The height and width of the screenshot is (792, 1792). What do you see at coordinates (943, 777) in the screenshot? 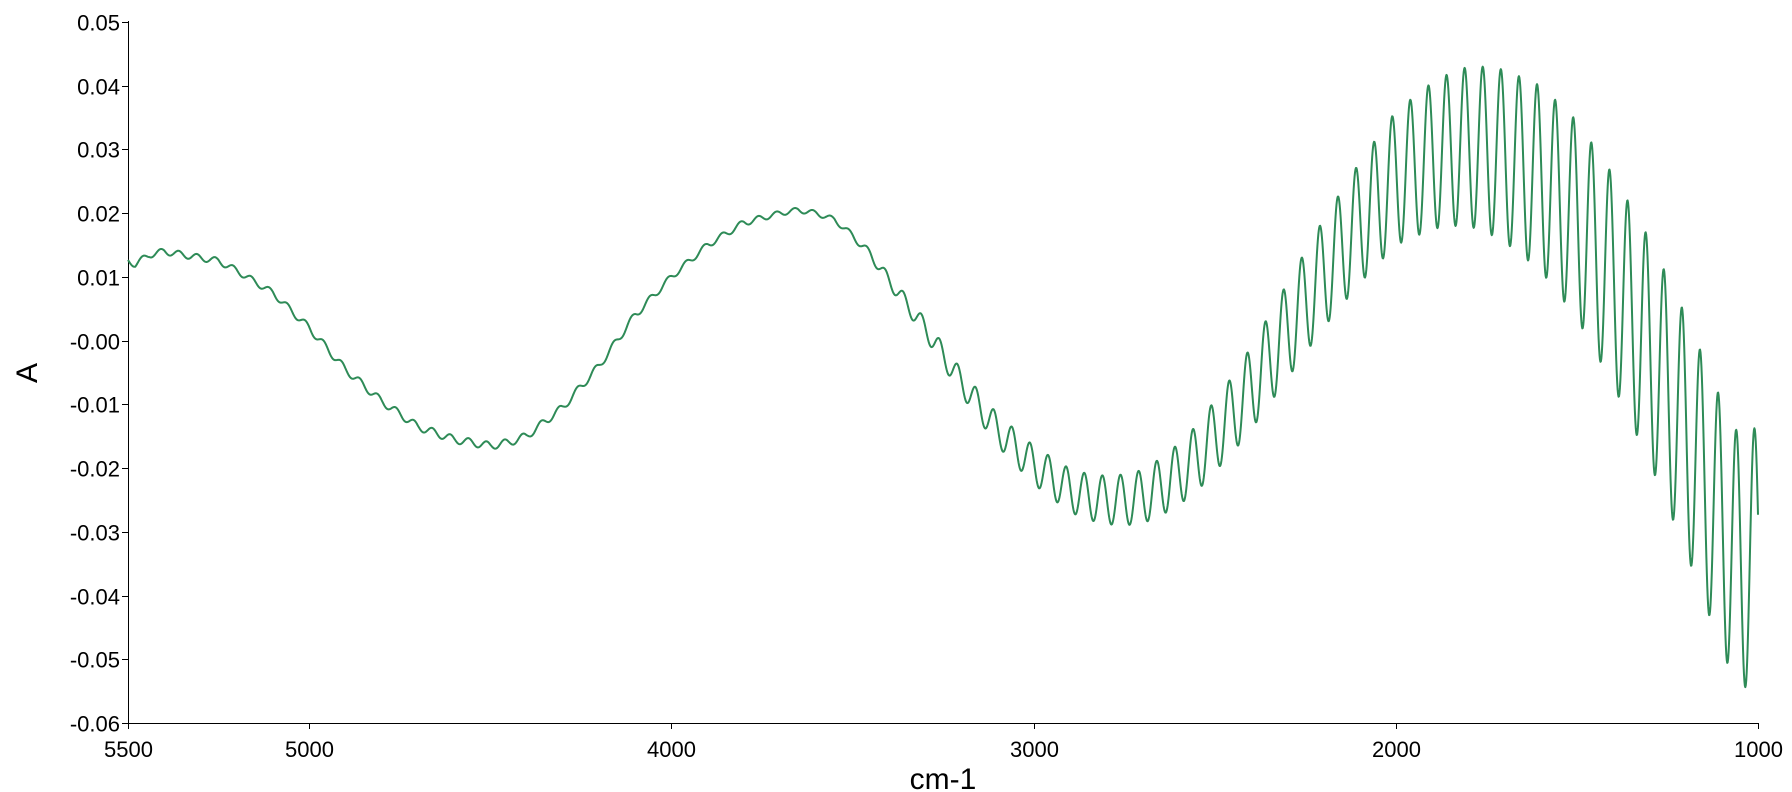
I see `x-axis-title: cm-1` at bounding box center [943, 777].